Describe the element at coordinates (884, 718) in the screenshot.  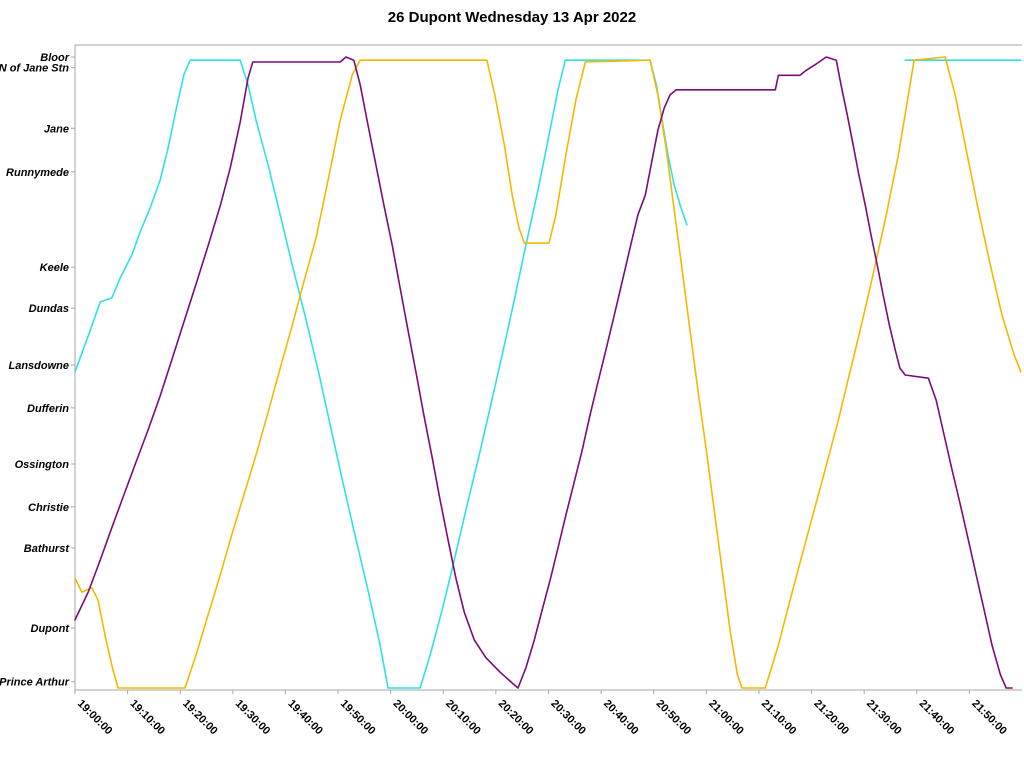
I see `time-label: 21:30:00` at that location.